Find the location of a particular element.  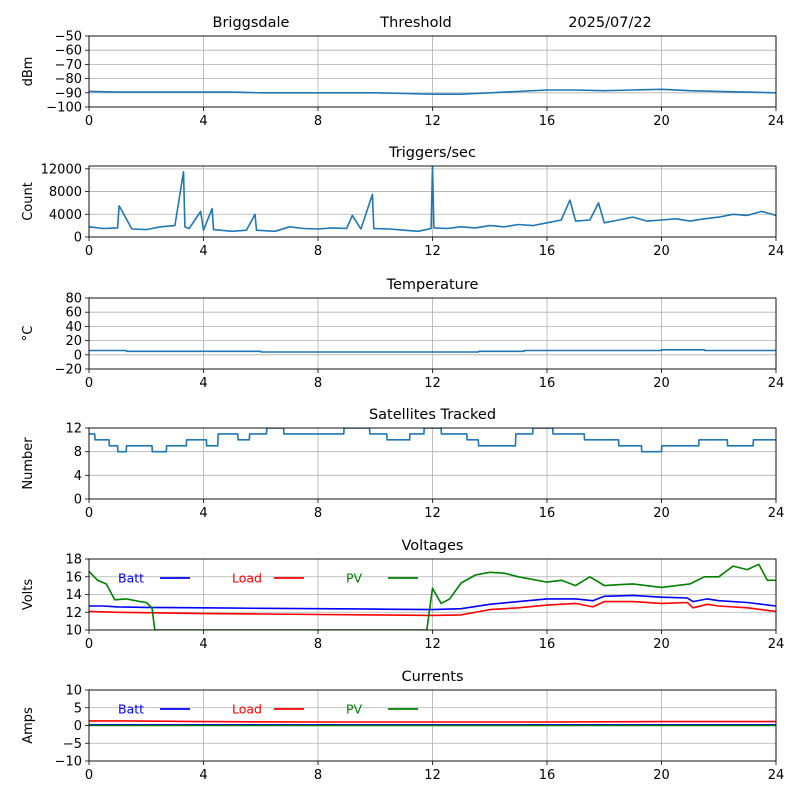

mode-label: Threshold is located at coordinates (415, 23).